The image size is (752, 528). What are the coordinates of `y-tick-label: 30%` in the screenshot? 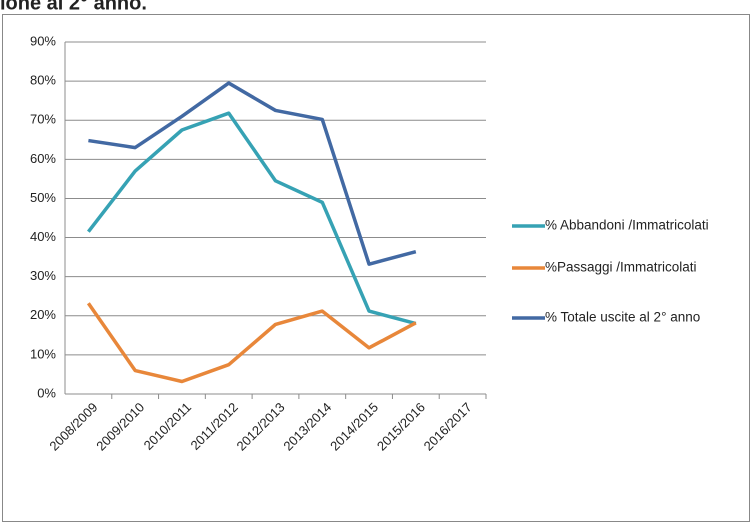 It's located at (43, 275).